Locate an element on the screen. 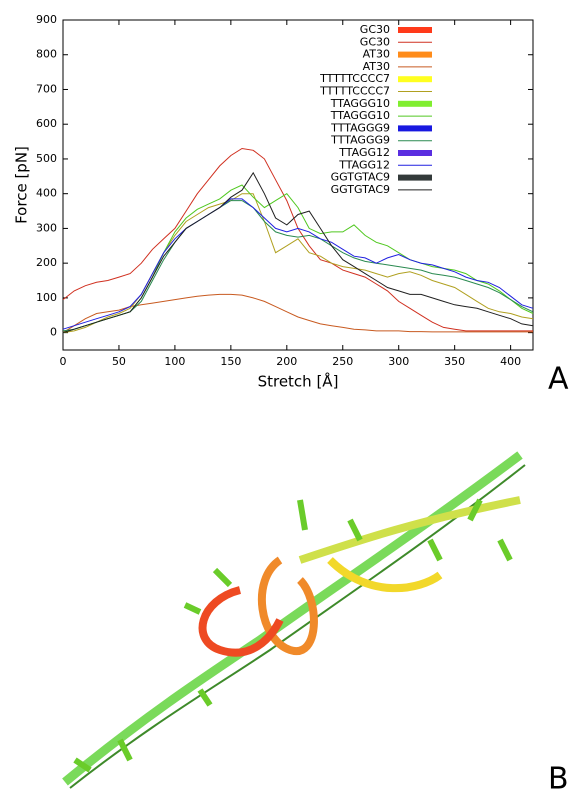 Image resolution: width=573 pixels, height=794 pixels. y-tick-label: 700 is located at coordinates (46, 88).